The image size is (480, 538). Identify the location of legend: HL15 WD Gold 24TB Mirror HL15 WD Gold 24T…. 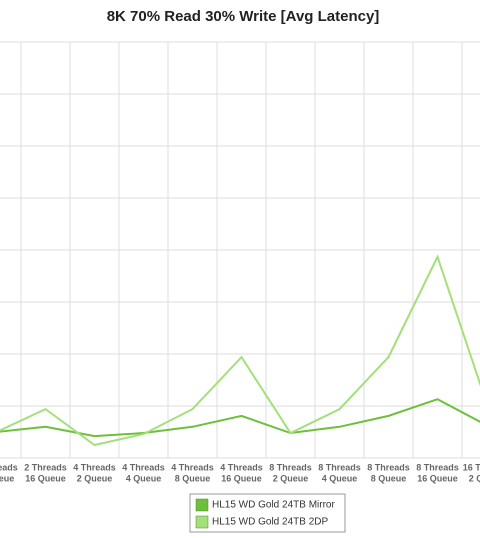
(267, 513).